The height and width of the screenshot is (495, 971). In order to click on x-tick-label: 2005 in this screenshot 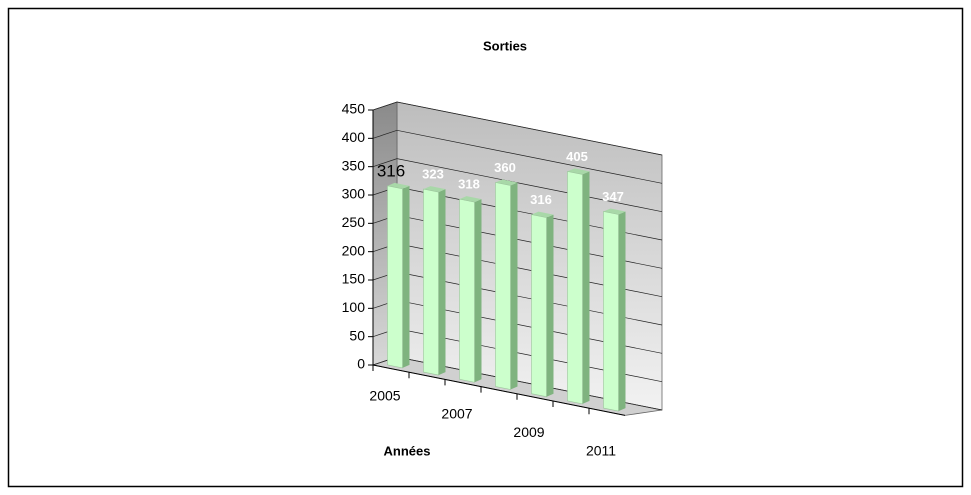, I will do `click(384, 395)`.